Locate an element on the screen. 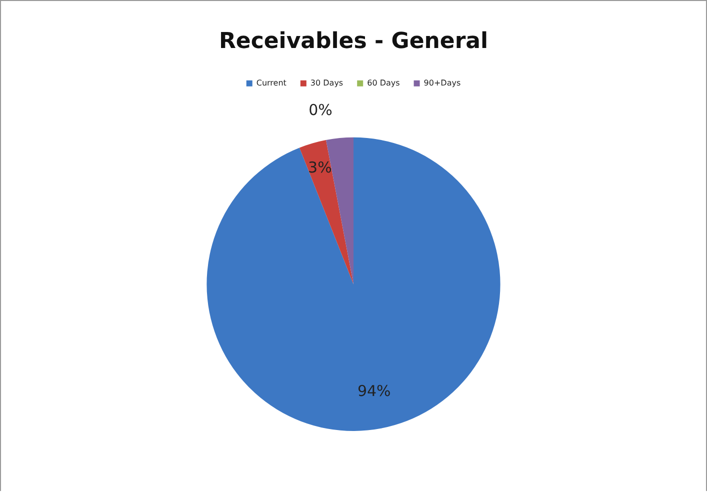  legend-label: 60 Days is located at coordinates (383, 83).